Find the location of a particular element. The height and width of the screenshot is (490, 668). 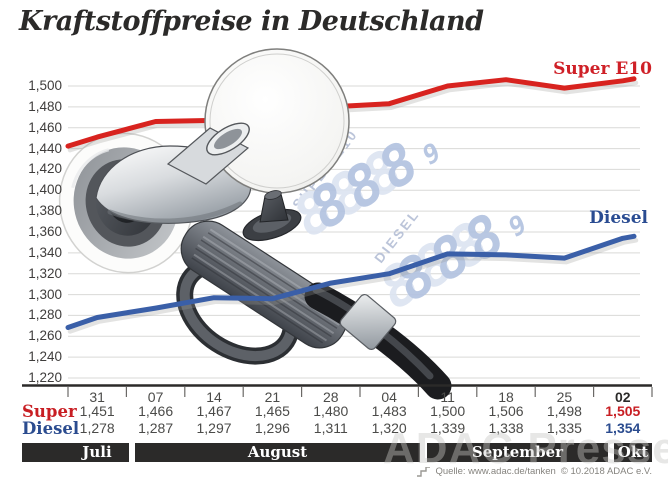

super-value-cell: 1,506 is located at coordinates (506, 411).